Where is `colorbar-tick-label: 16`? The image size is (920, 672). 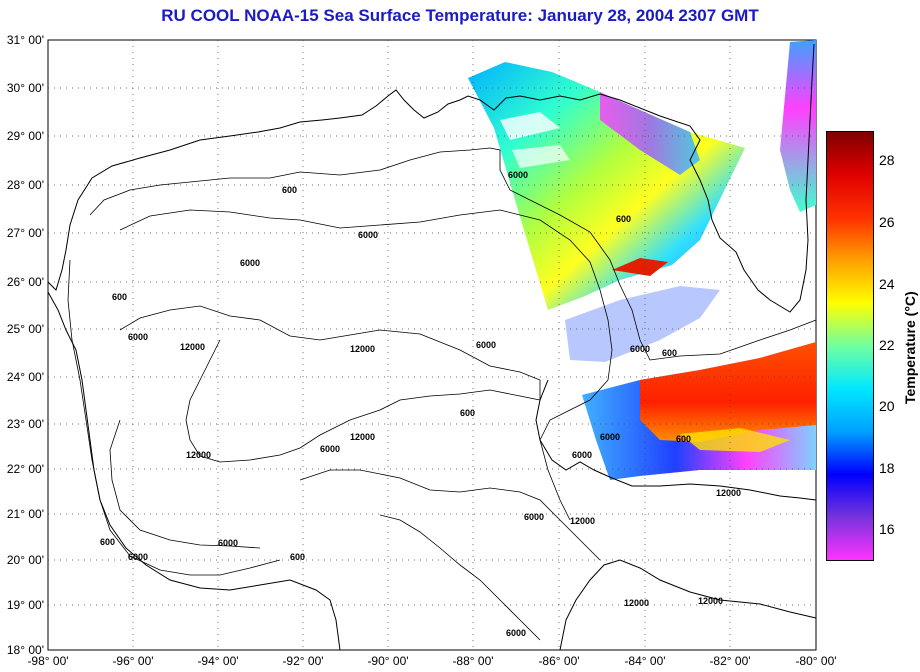 colorbar-tick-label: 16 is located at coordinates (887, 529).